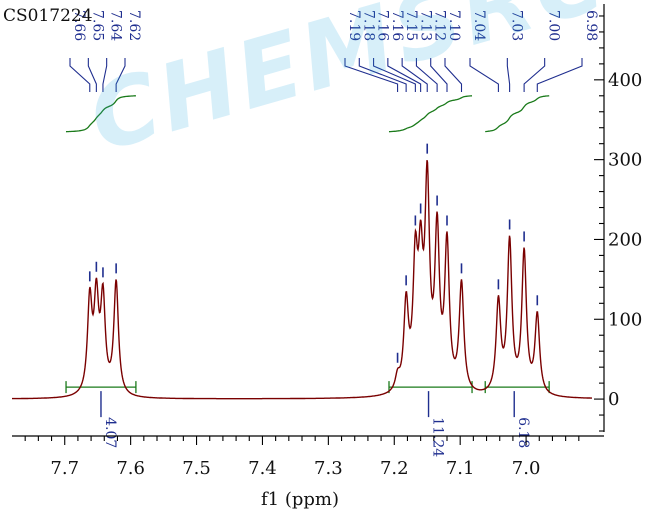 Image resolution: width=654 pixels, height=513 pixels. Describe the element at coordinates (368, 25) in the screenshot. I see `peak-label: 7.18` at that location.